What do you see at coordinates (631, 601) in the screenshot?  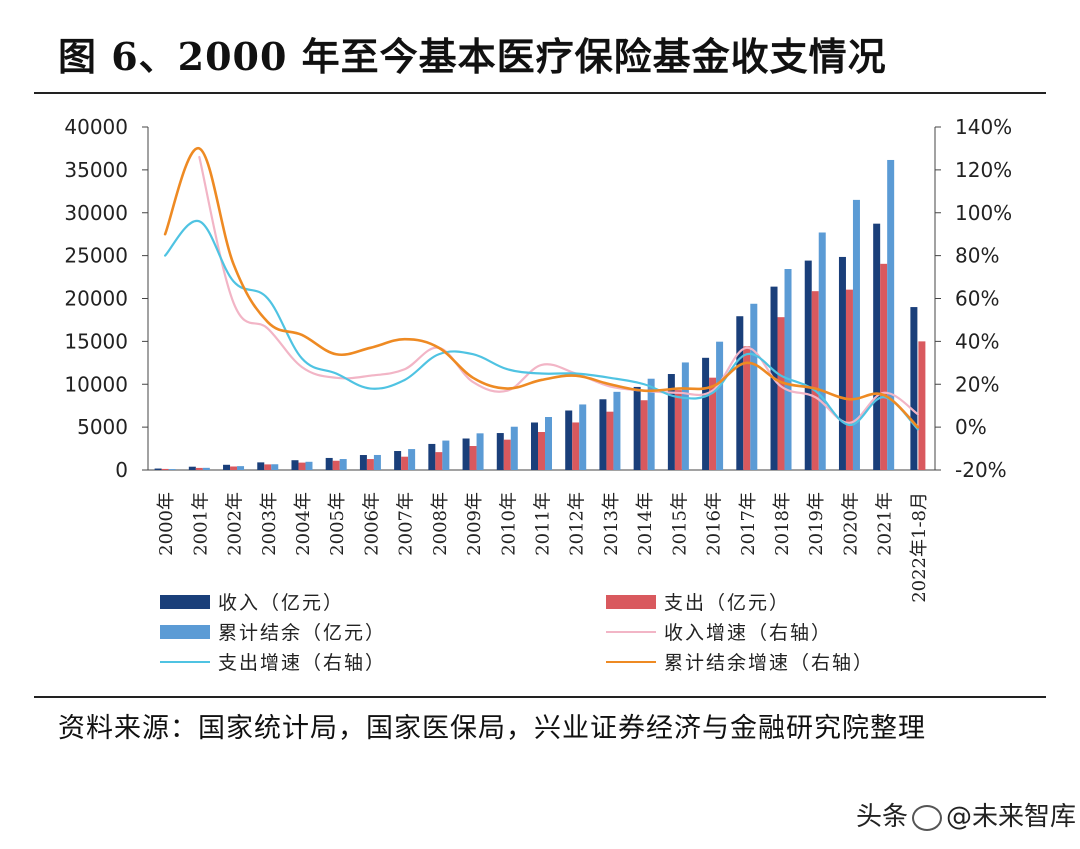 I see `legend-expense-swatch` at bounding box center [631, 601].